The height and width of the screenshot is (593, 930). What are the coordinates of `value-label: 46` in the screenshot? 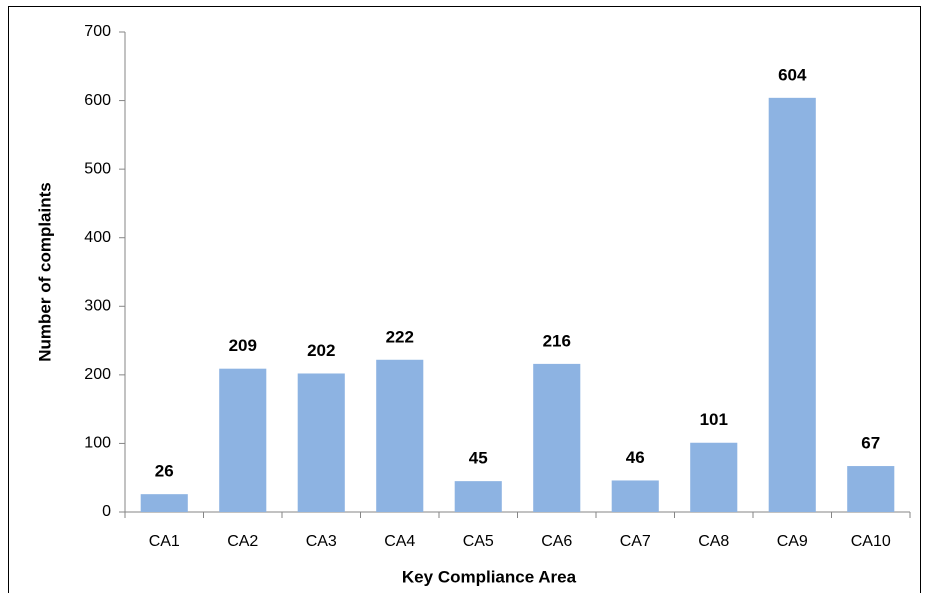 It's located at (635, 457).